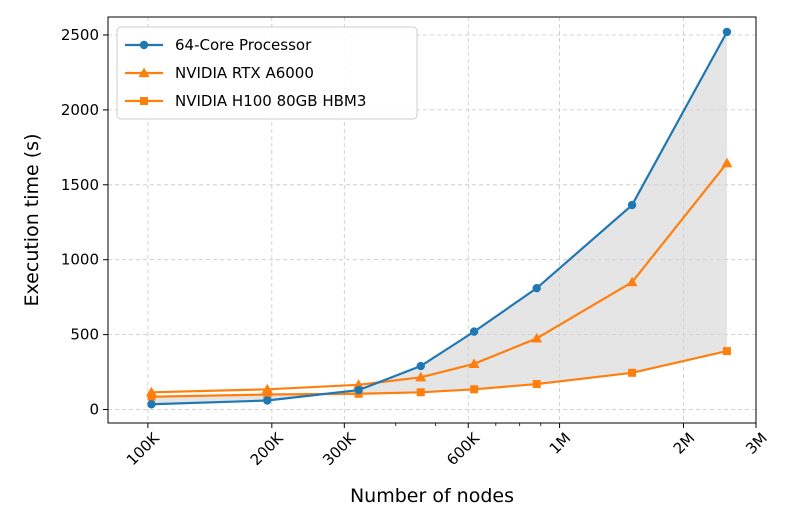 The image size is (793, 529). What do you see at coordinates (560, 443) in the screenshot?
I see `x-tick-label: 1M` at bounding box center [560, 443].